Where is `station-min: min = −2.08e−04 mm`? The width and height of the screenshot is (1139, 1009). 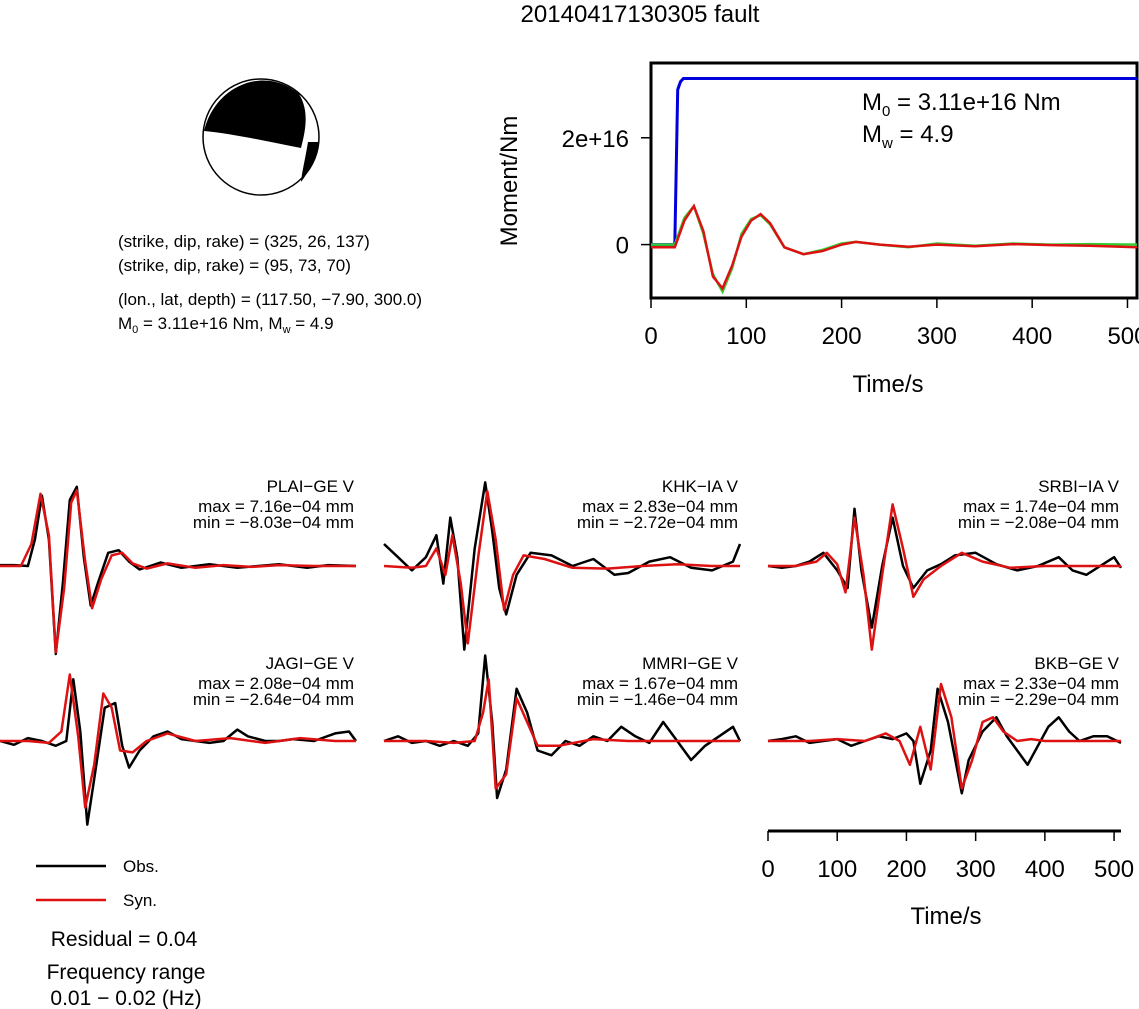
station-min: min = −2.08e−04 mm is located at coordinates (1038, 522).